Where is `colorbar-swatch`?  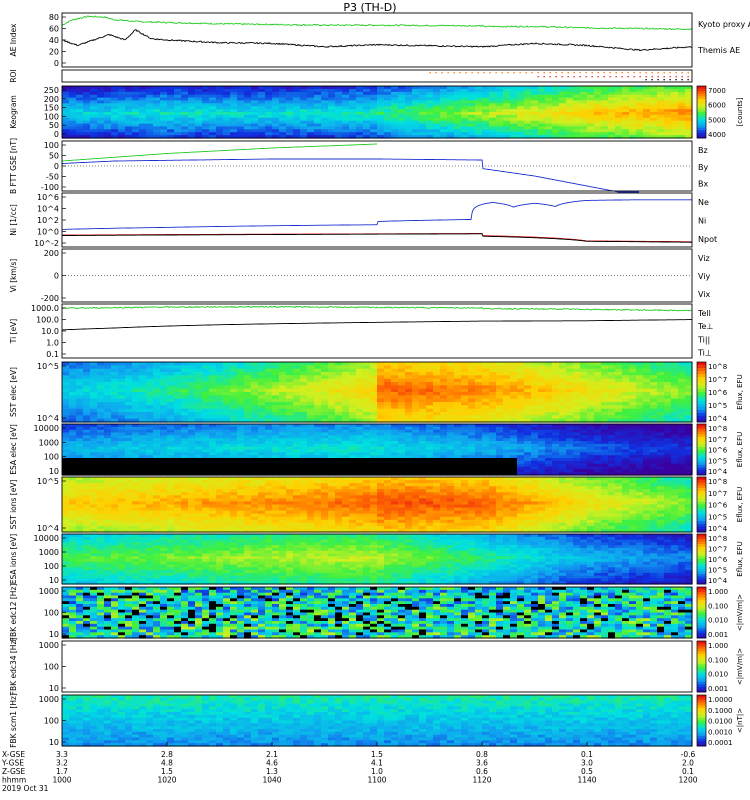
colorbar-swatch is located at coordinates (701, 385).